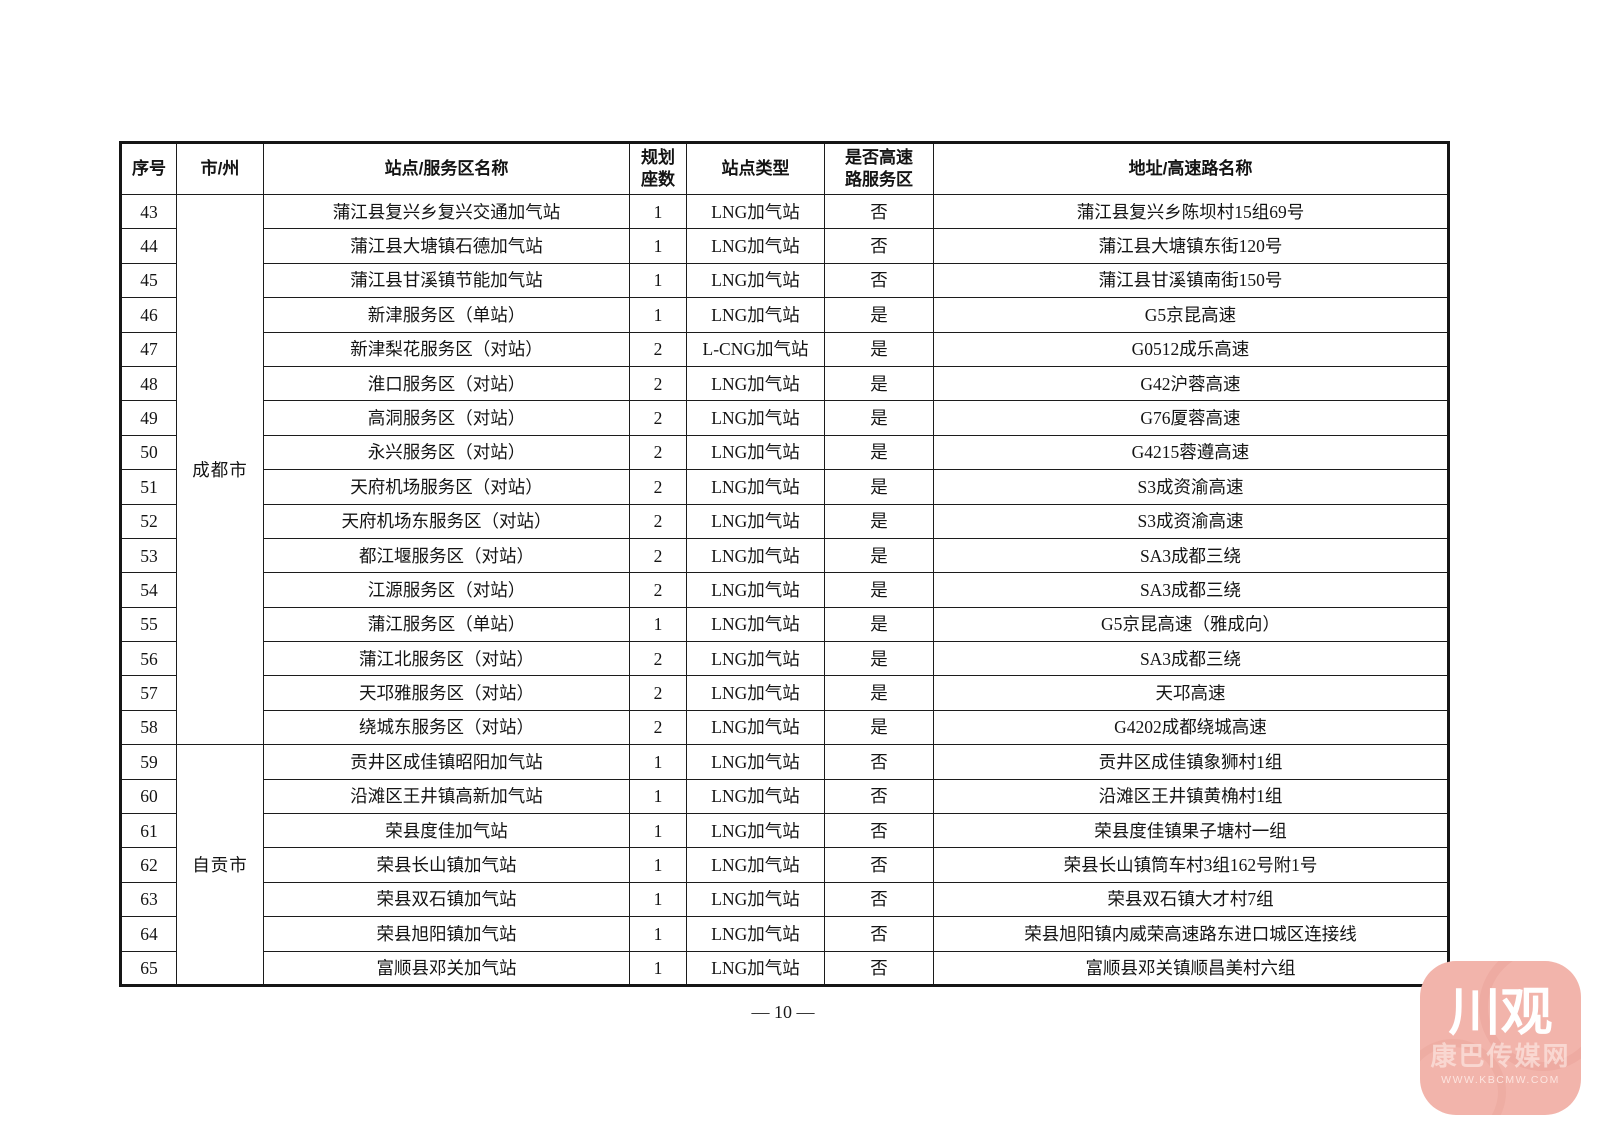 This screenshot has height=1130, width=1600. I want to click on row-number-cell: 51, so click(148, 487).